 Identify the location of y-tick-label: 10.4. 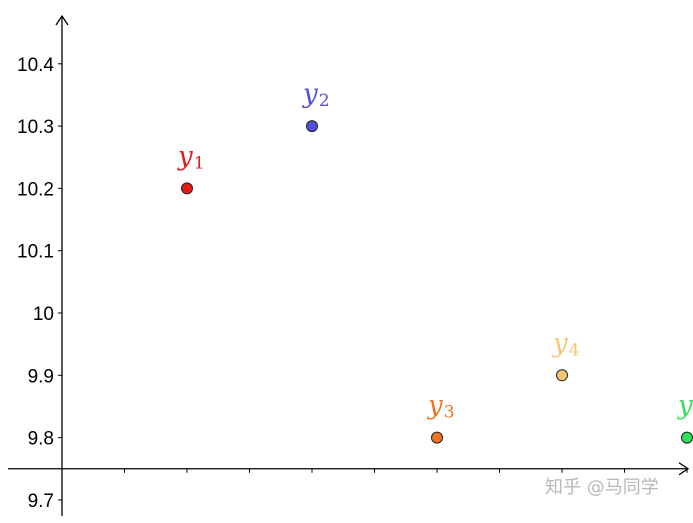
(35, 65).